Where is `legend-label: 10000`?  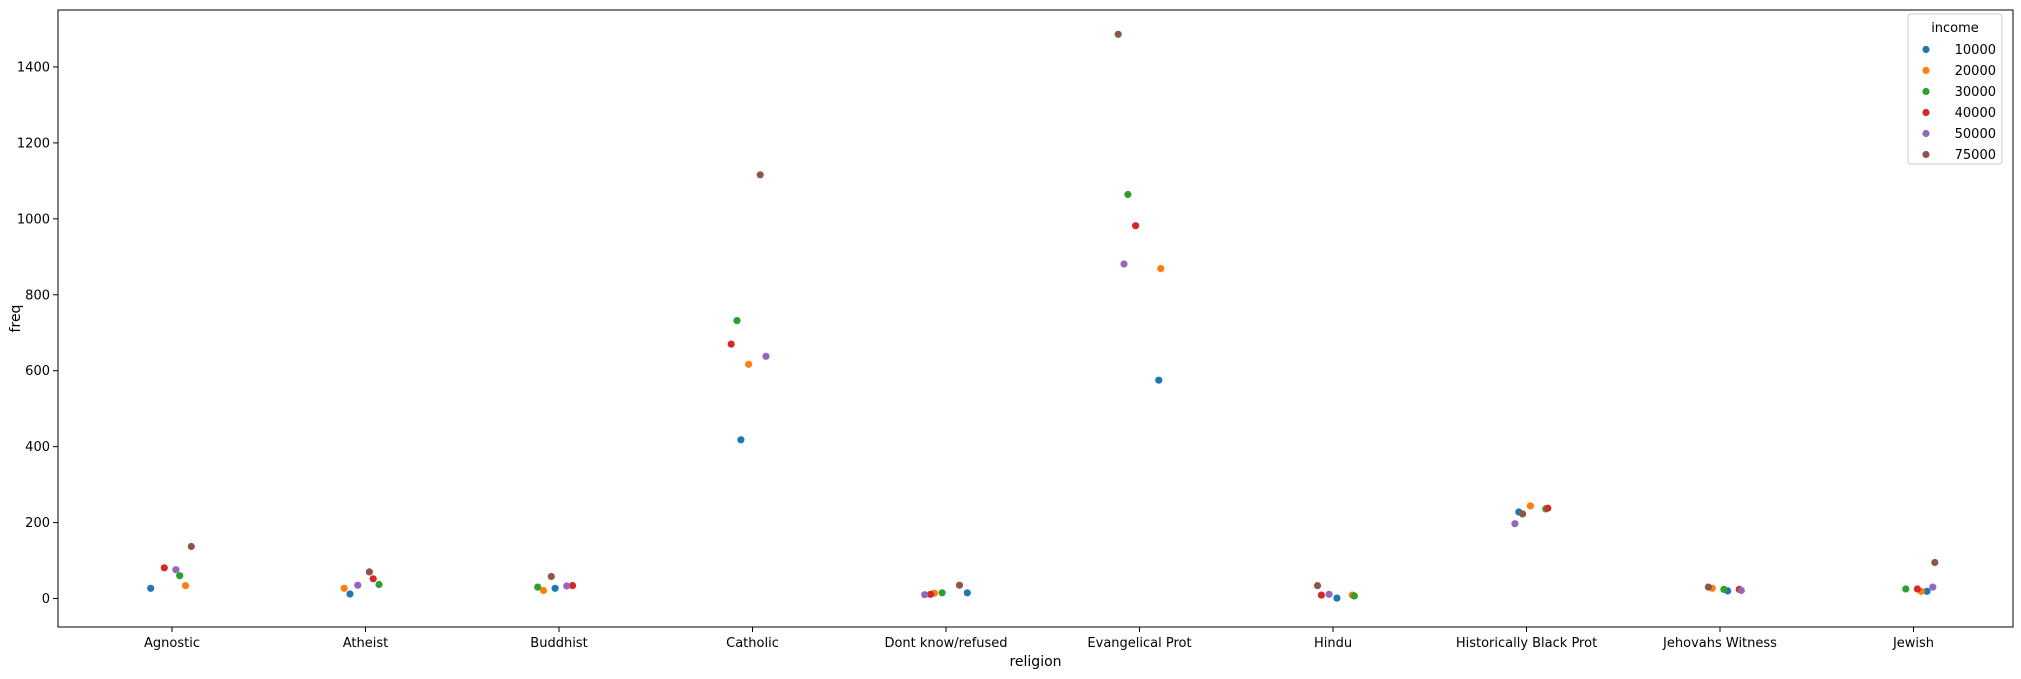 legend-label: 10000 is located at coordinates (1975, 50).